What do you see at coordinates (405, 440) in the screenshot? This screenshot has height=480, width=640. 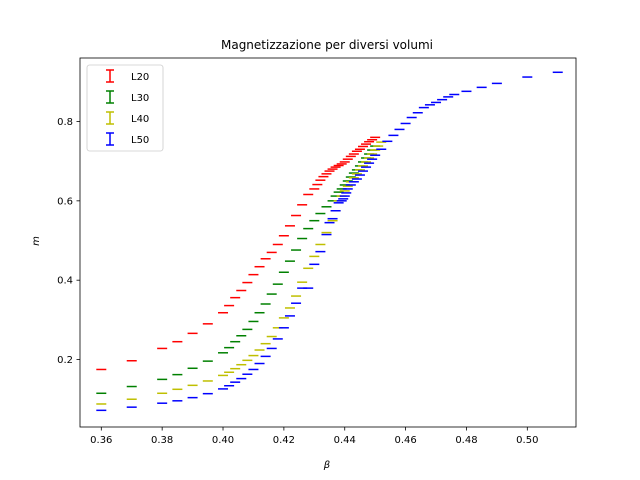 I see `x-tick-label: 0.46` at bounding box center [405, 440].